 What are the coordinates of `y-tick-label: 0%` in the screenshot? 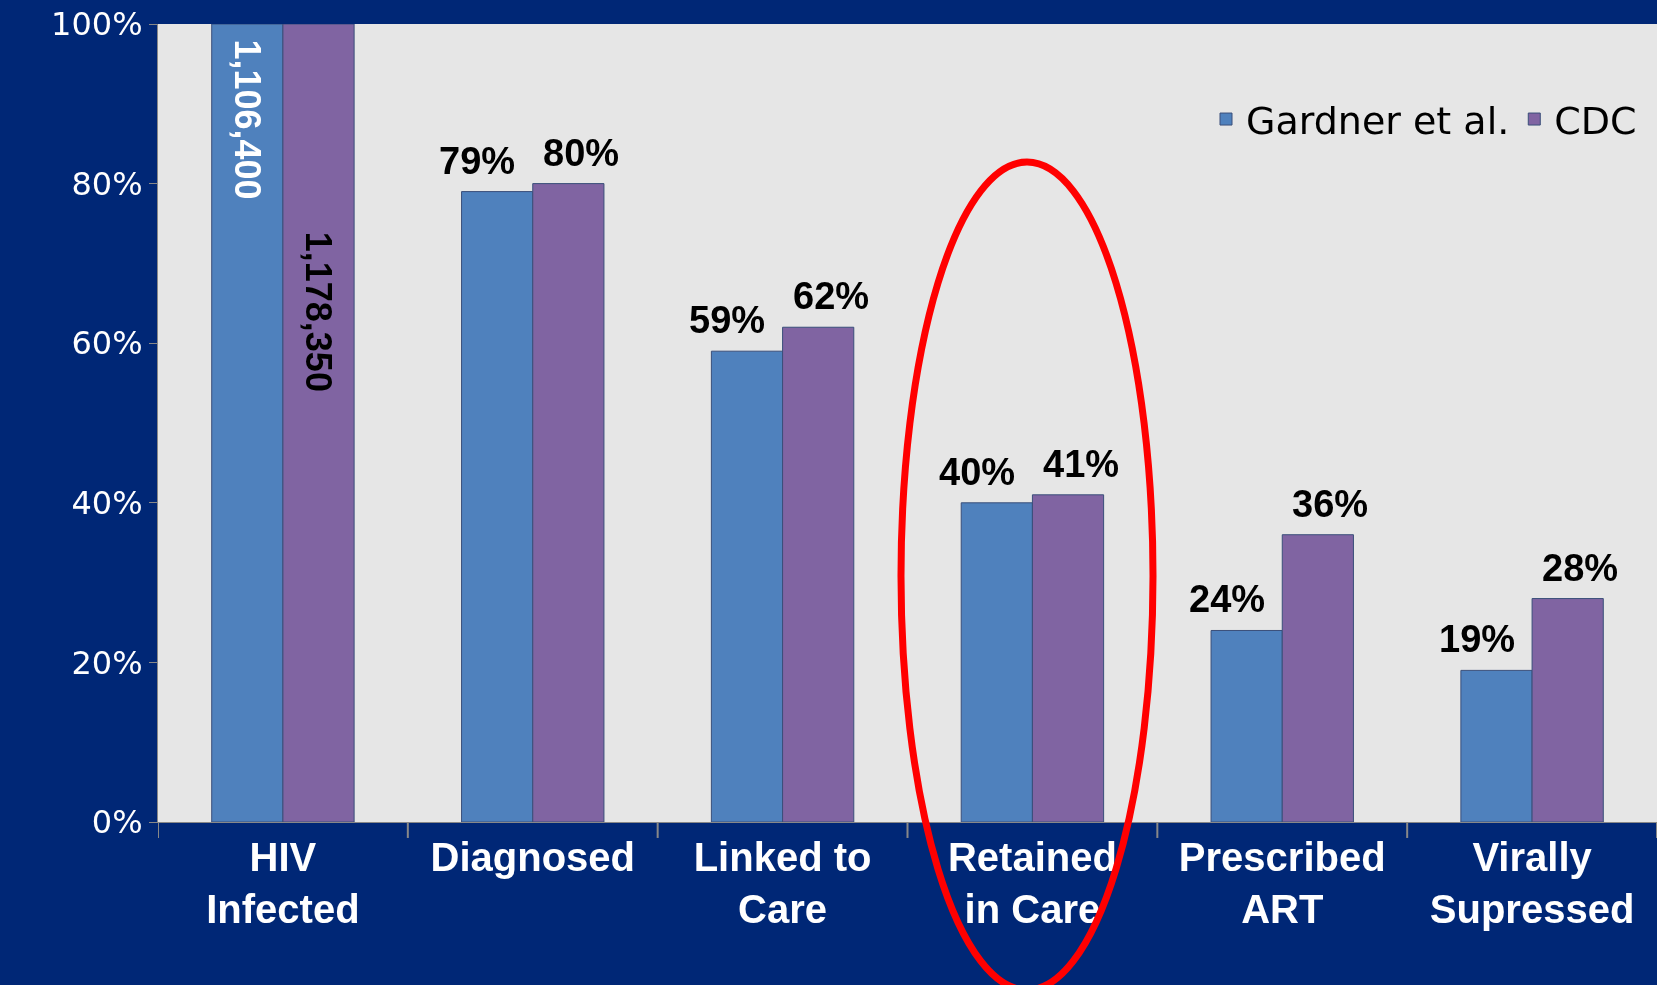 It's located at (117, 822).